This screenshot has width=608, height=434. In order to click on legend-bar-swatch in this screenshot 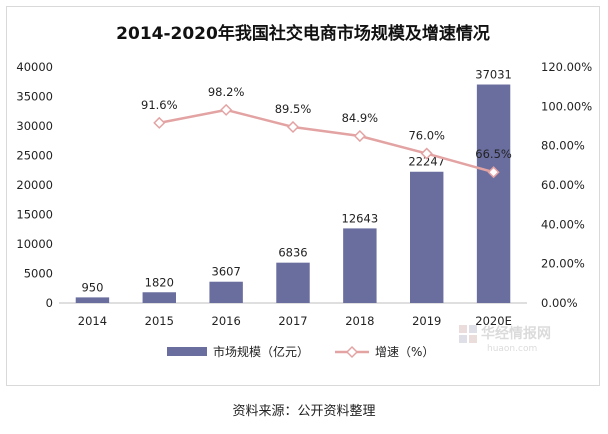, I will do `click(187, 351)`.